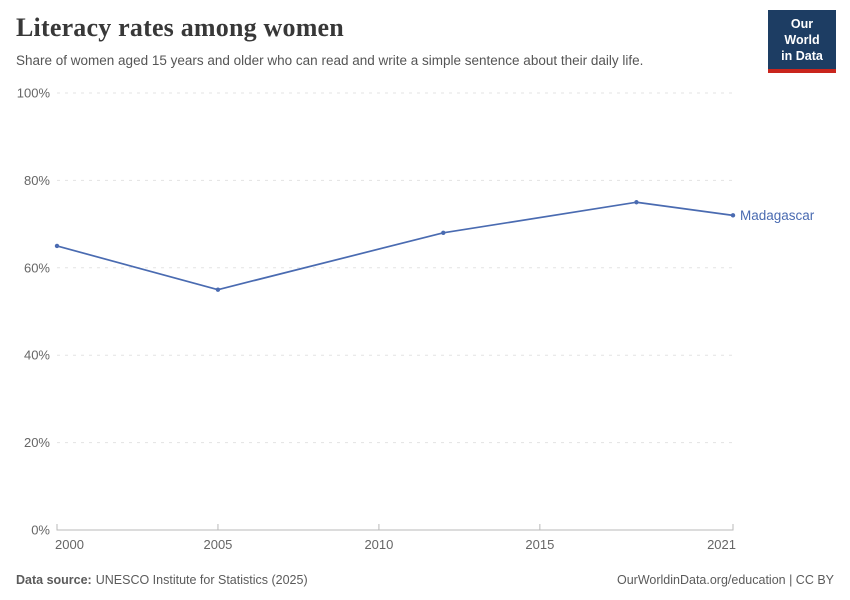 The width and height of the screenshot is (850, 600). Describe the element at coordinates (217, 544) in the screenshot. I see `x-tick-label: 2005` at that location.